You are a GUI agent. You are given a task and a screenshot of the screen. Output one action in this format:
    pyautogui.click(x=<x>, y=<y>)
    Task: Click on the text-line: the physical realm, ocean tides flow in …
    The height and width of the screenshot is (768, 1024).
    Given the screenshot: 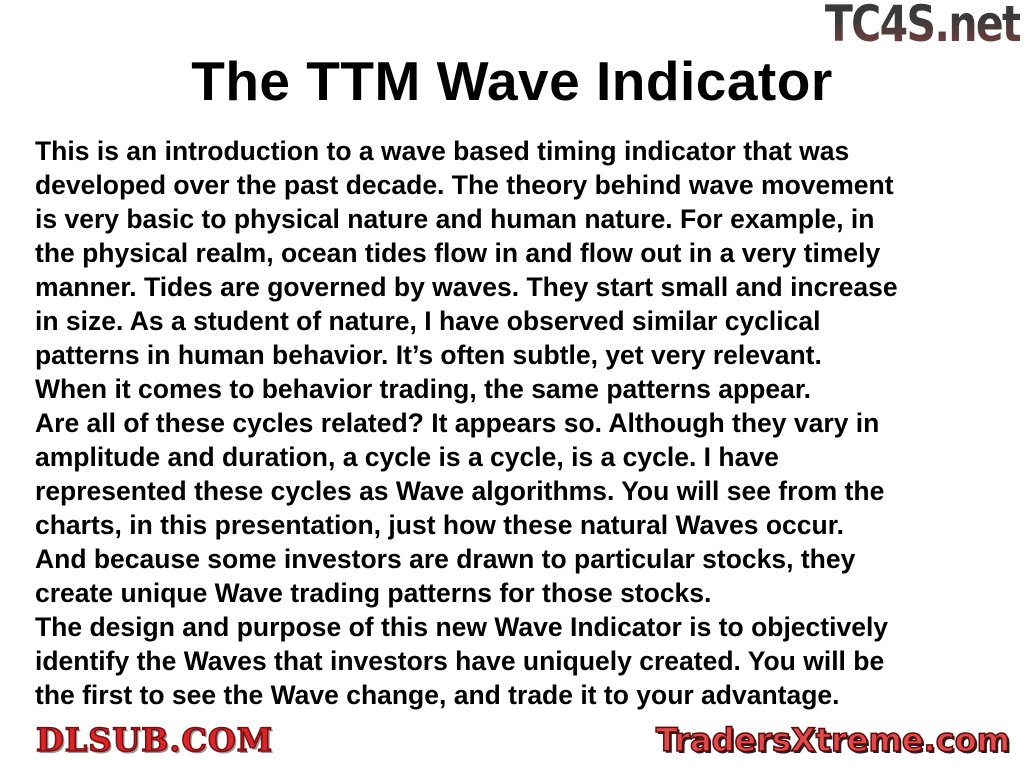 What is the action you would take?
    pyautogui.click(x=458, y=253)
    